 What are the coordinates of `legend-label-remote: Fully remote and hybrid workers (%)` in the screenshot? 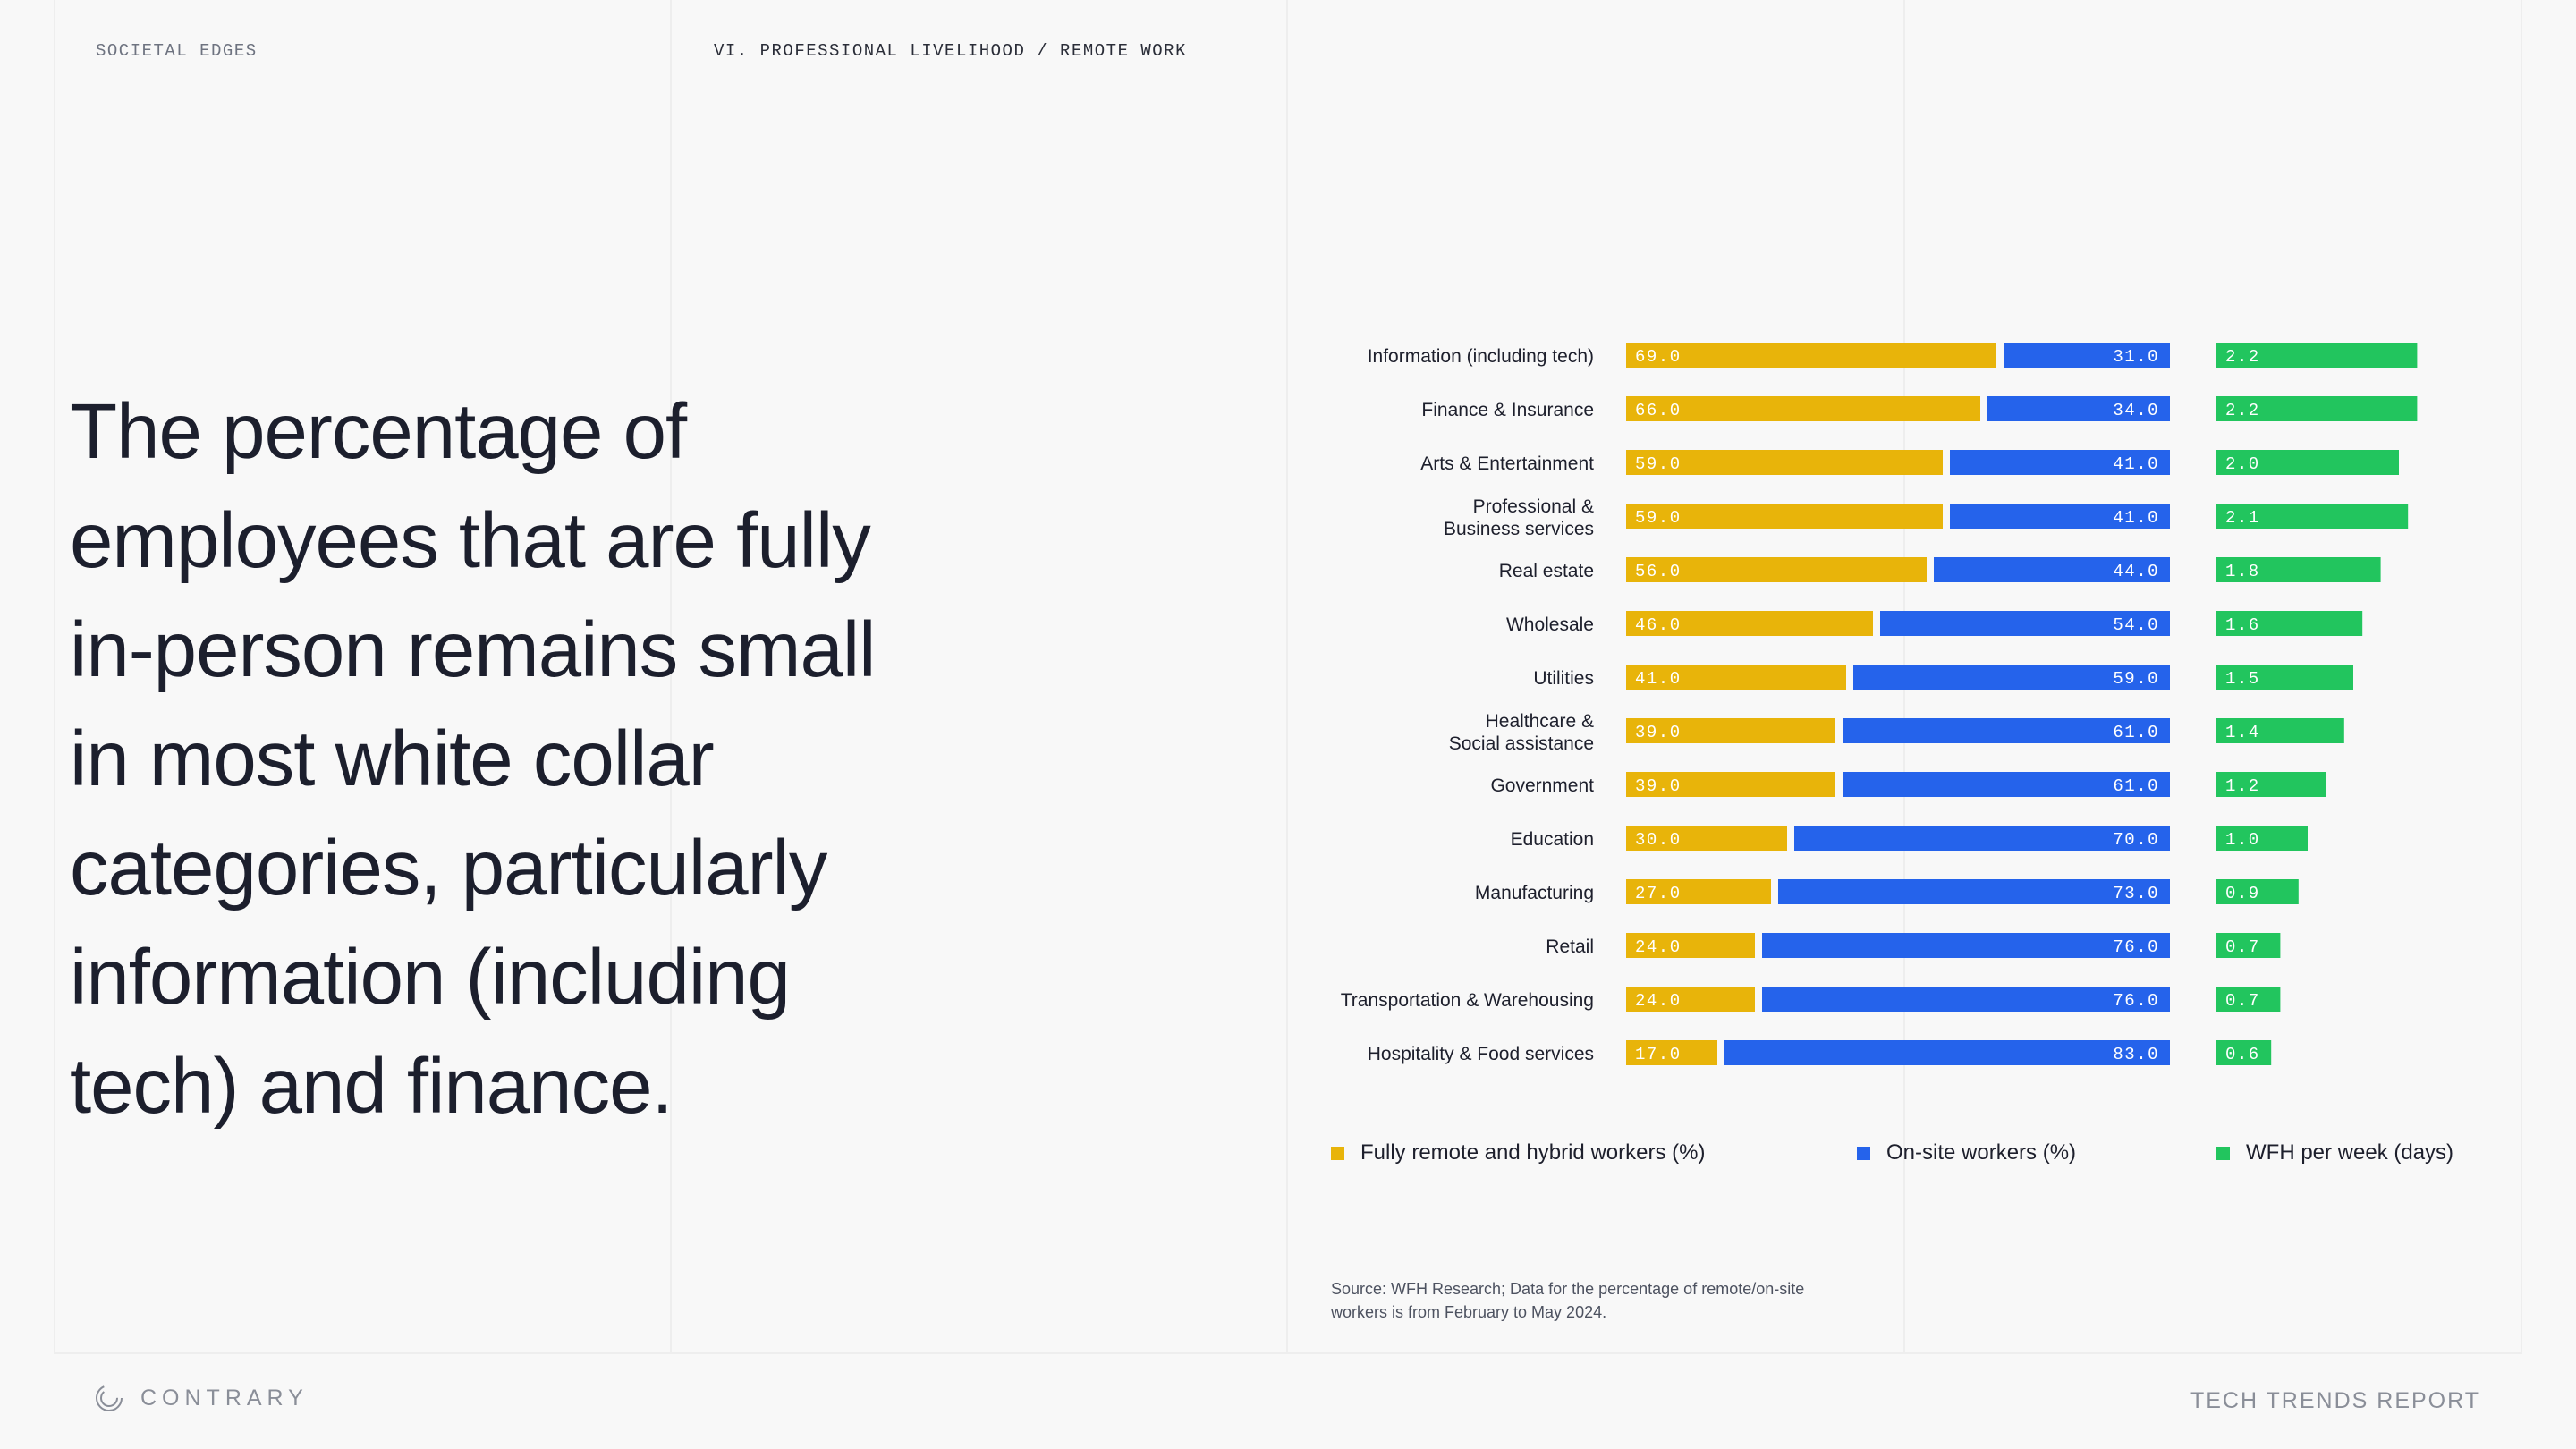 It's located at (1533, 1152).